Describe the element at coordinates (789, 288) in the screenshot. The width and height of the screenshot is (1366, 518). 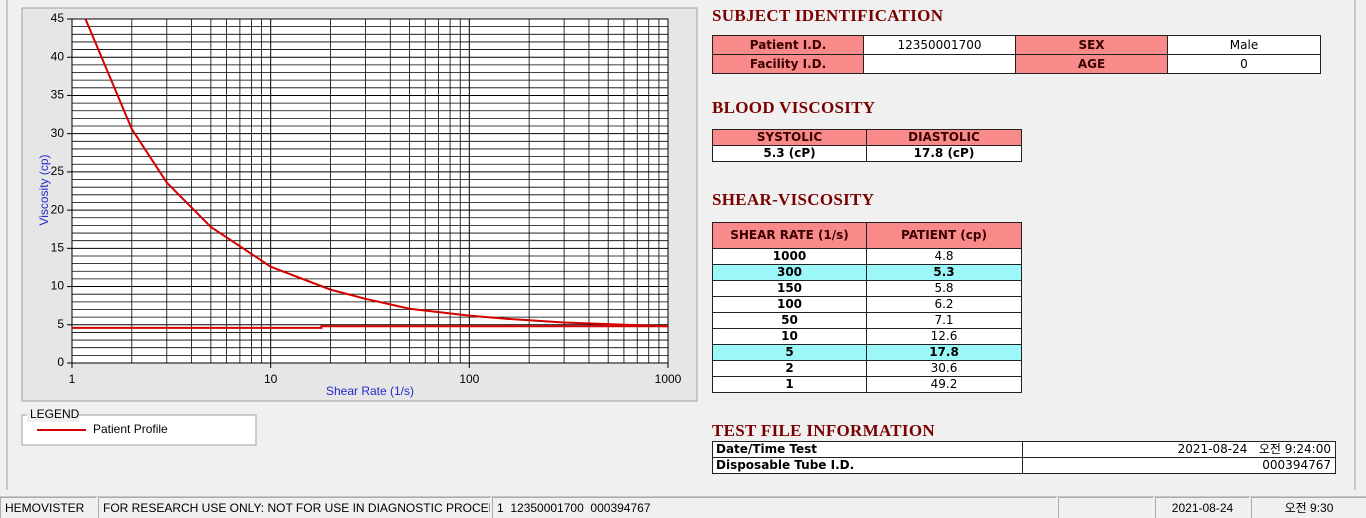
I see `rate-cell: 150` at that location.